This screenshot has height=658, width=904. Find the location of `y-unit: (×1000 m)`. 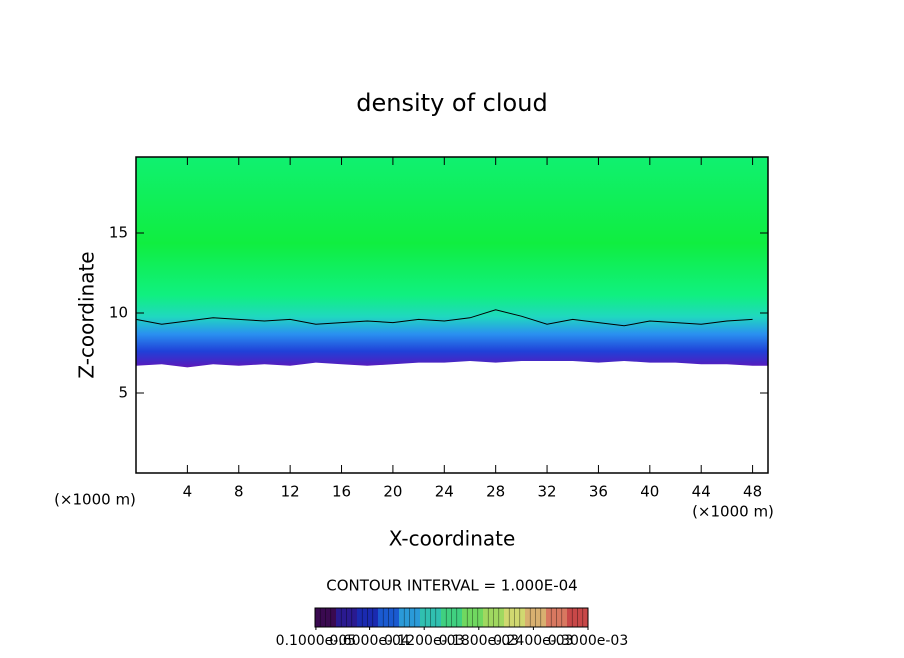

y-unit: (×1000 m) is located at coordinates (95, 500).